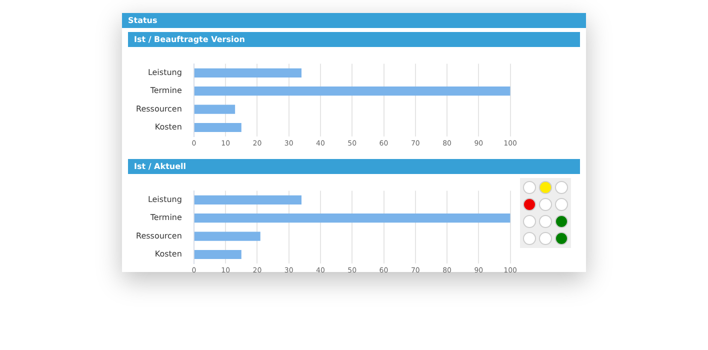 Image resolution: width=708 pixels, height=350 pixels. I want to click on chart-title: Ist / Beauftragte Version, so click(354, 39).